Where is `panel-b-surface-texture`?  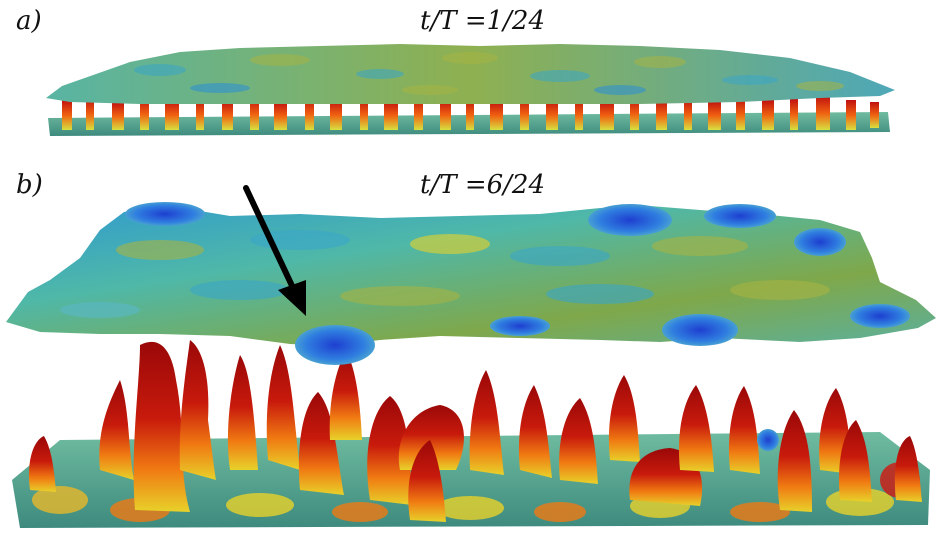 panel-b-surface-texture is located at coordinates (445, 274).